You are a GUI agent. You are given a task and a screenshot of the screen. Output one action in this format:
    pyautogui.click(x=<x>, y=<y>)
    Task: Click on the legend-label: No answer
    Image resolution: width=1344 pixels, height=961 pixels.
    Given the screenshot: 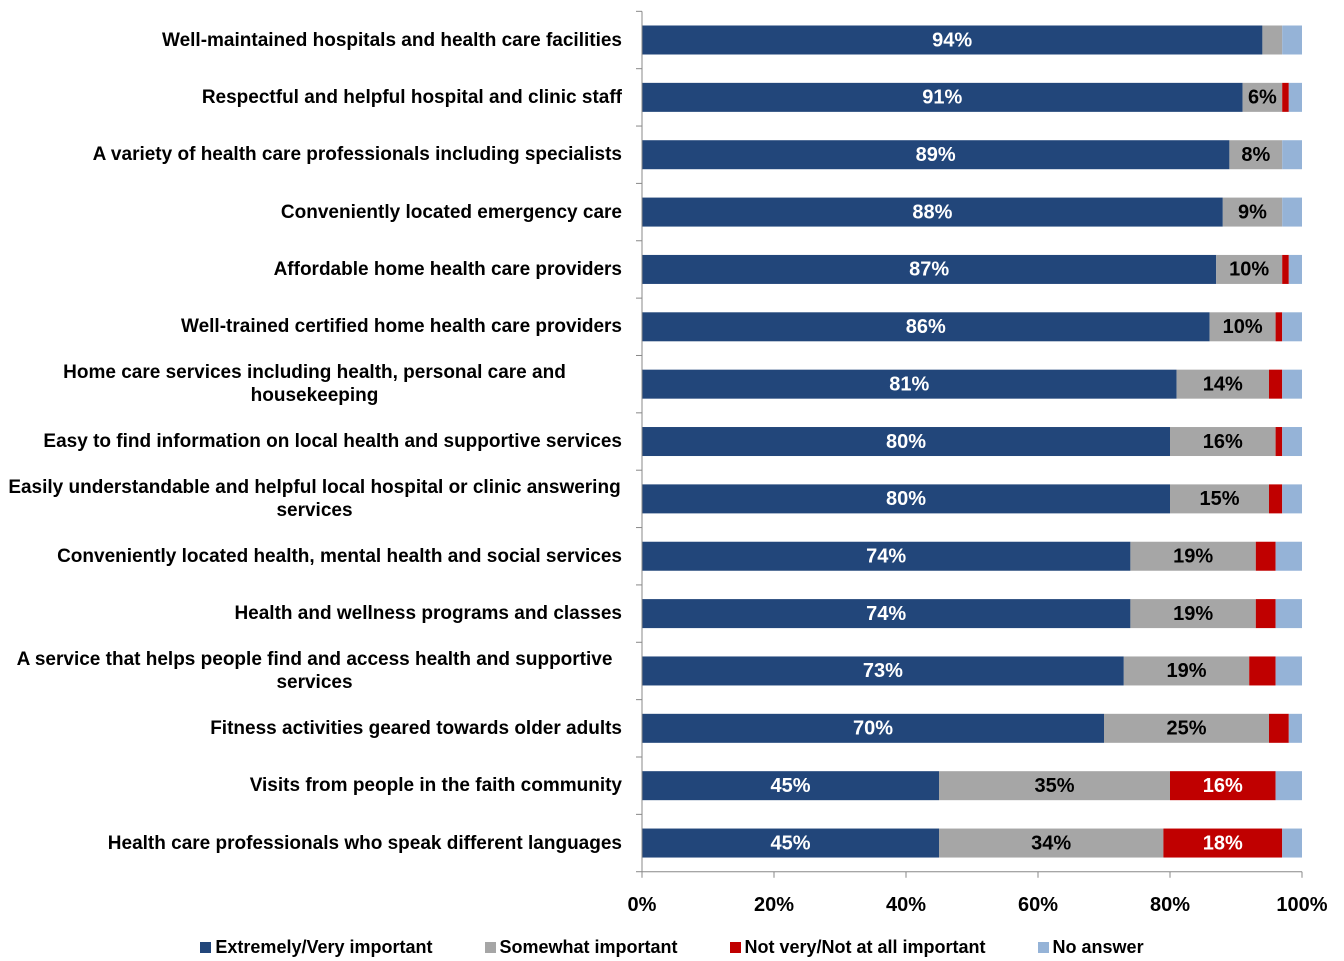 What is the action you would take?
    pyautogui.click(x=1098, y=947)
    